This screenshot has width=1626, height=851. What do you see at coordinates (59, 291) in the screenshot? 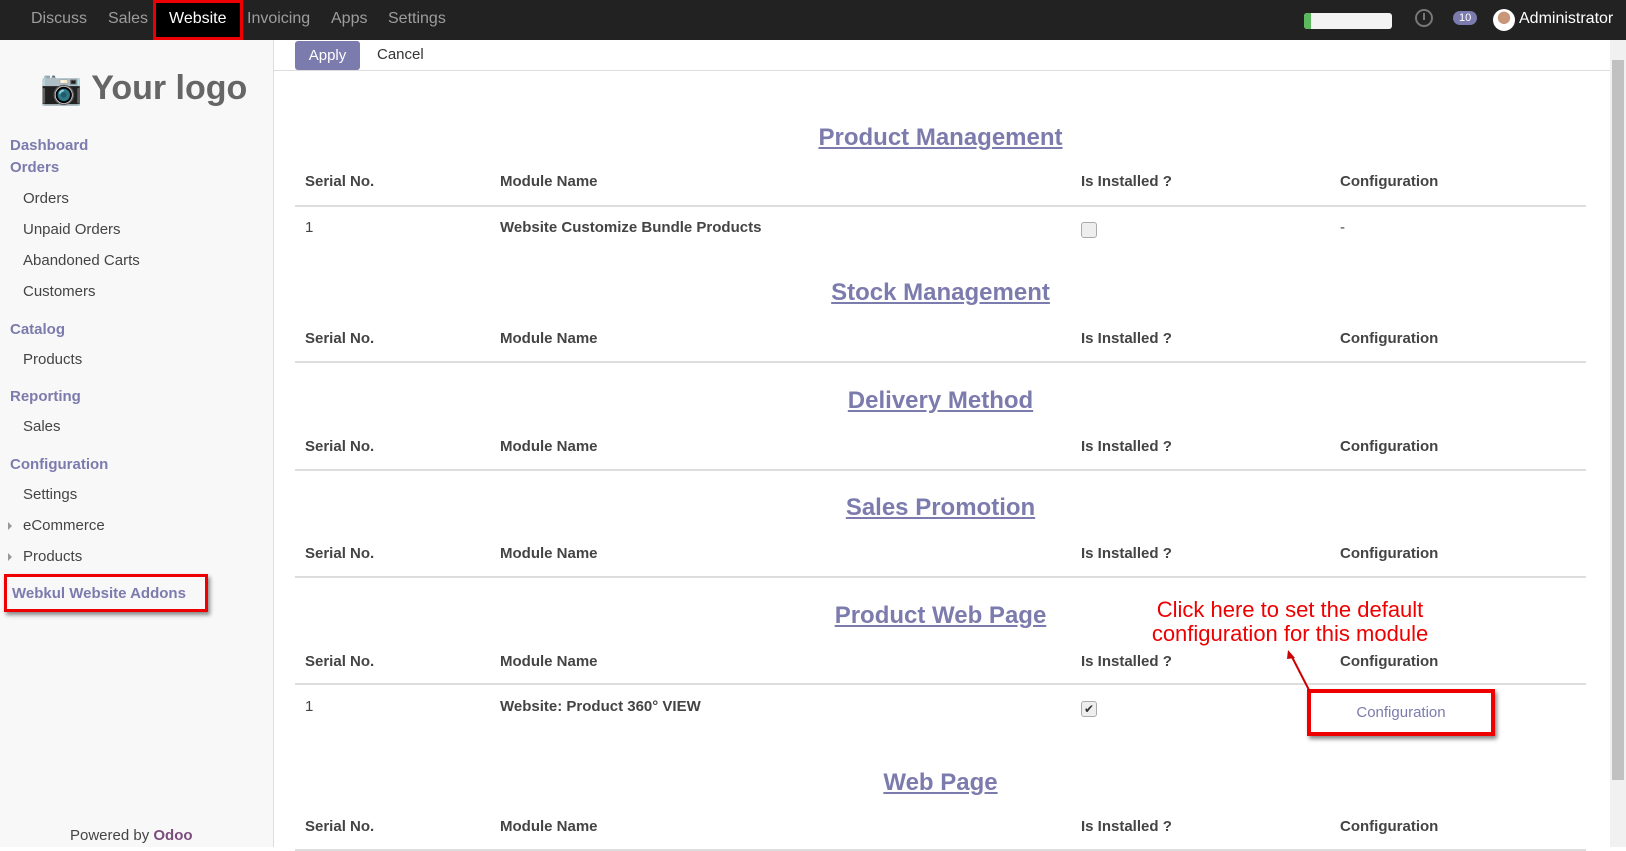
I see `sidebar-item-customers: Customers` at bounding box center [59, 291].